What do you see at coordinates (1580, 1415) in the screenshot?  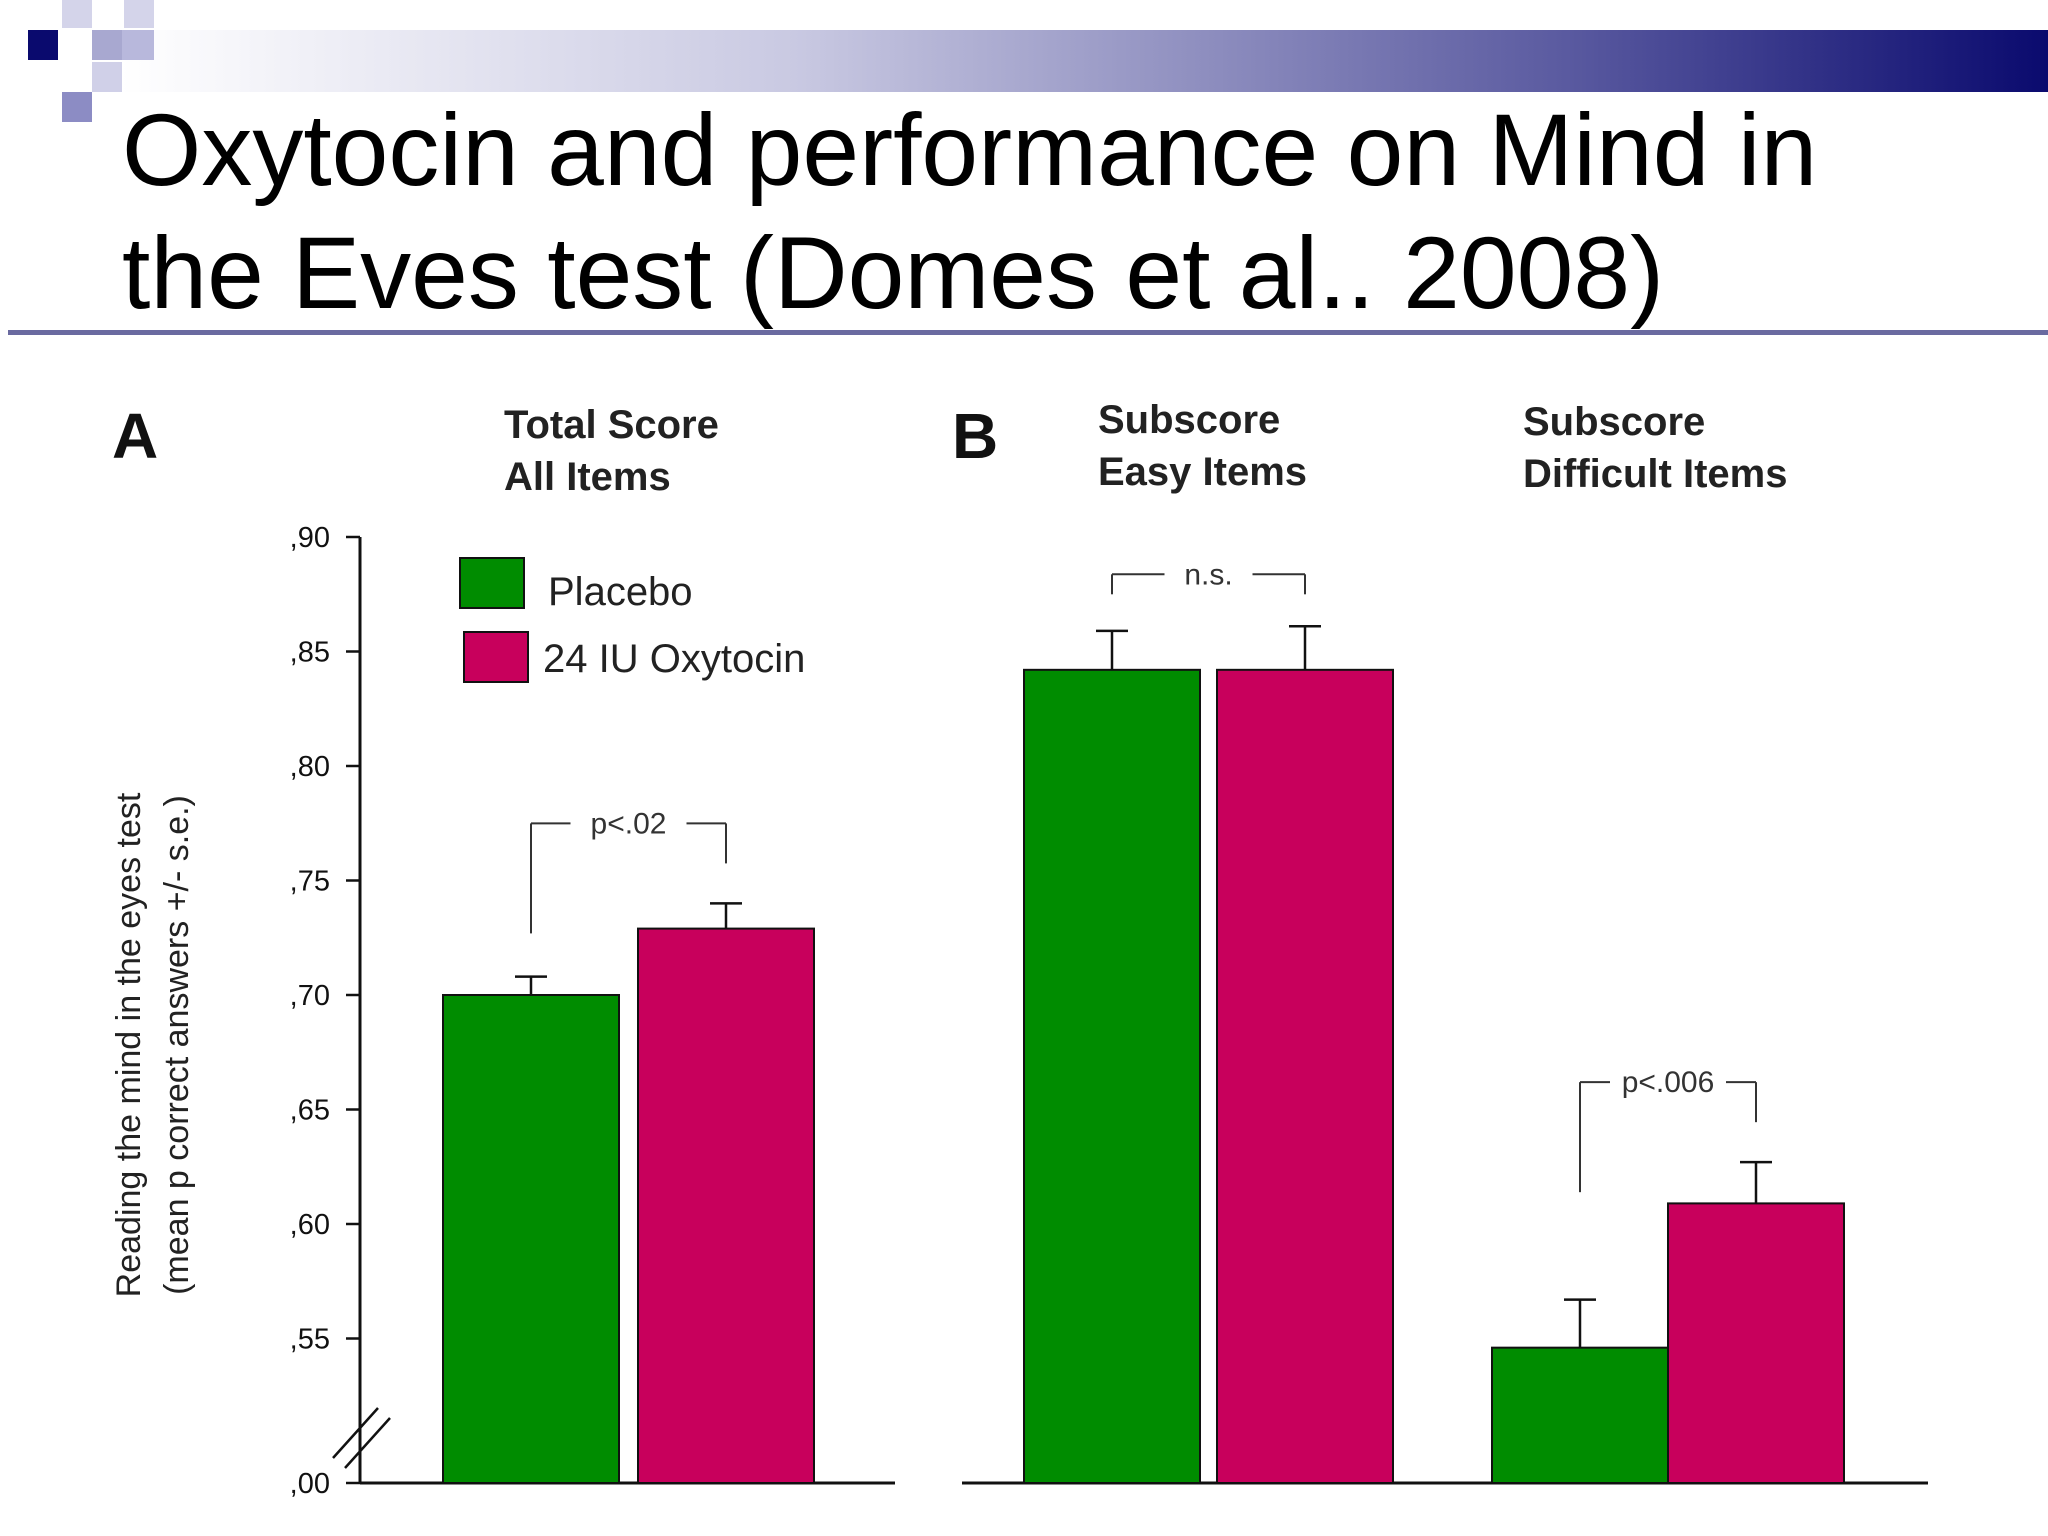 I see `bar-difficult-placebo` at bounding box center [1580, 1415].